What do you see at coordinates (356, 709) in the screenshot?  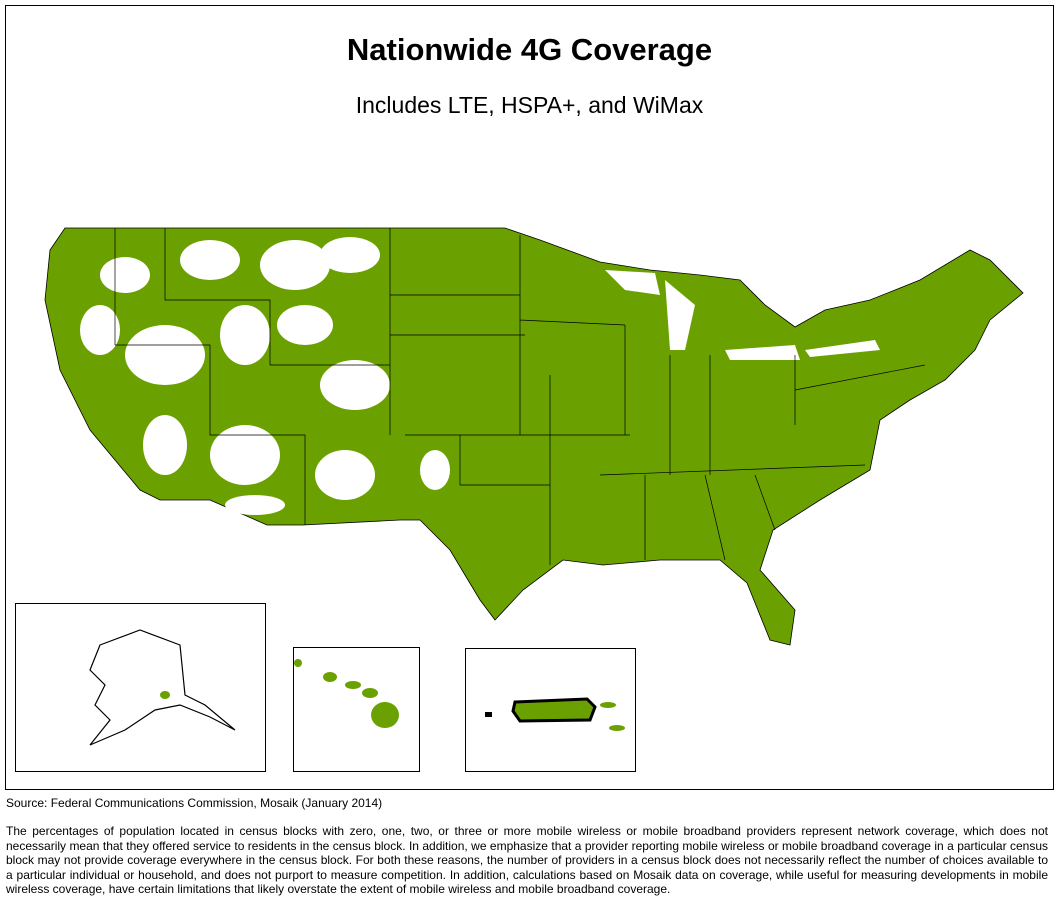 I see `hawaii-inset` at bounding box center [356, 709].